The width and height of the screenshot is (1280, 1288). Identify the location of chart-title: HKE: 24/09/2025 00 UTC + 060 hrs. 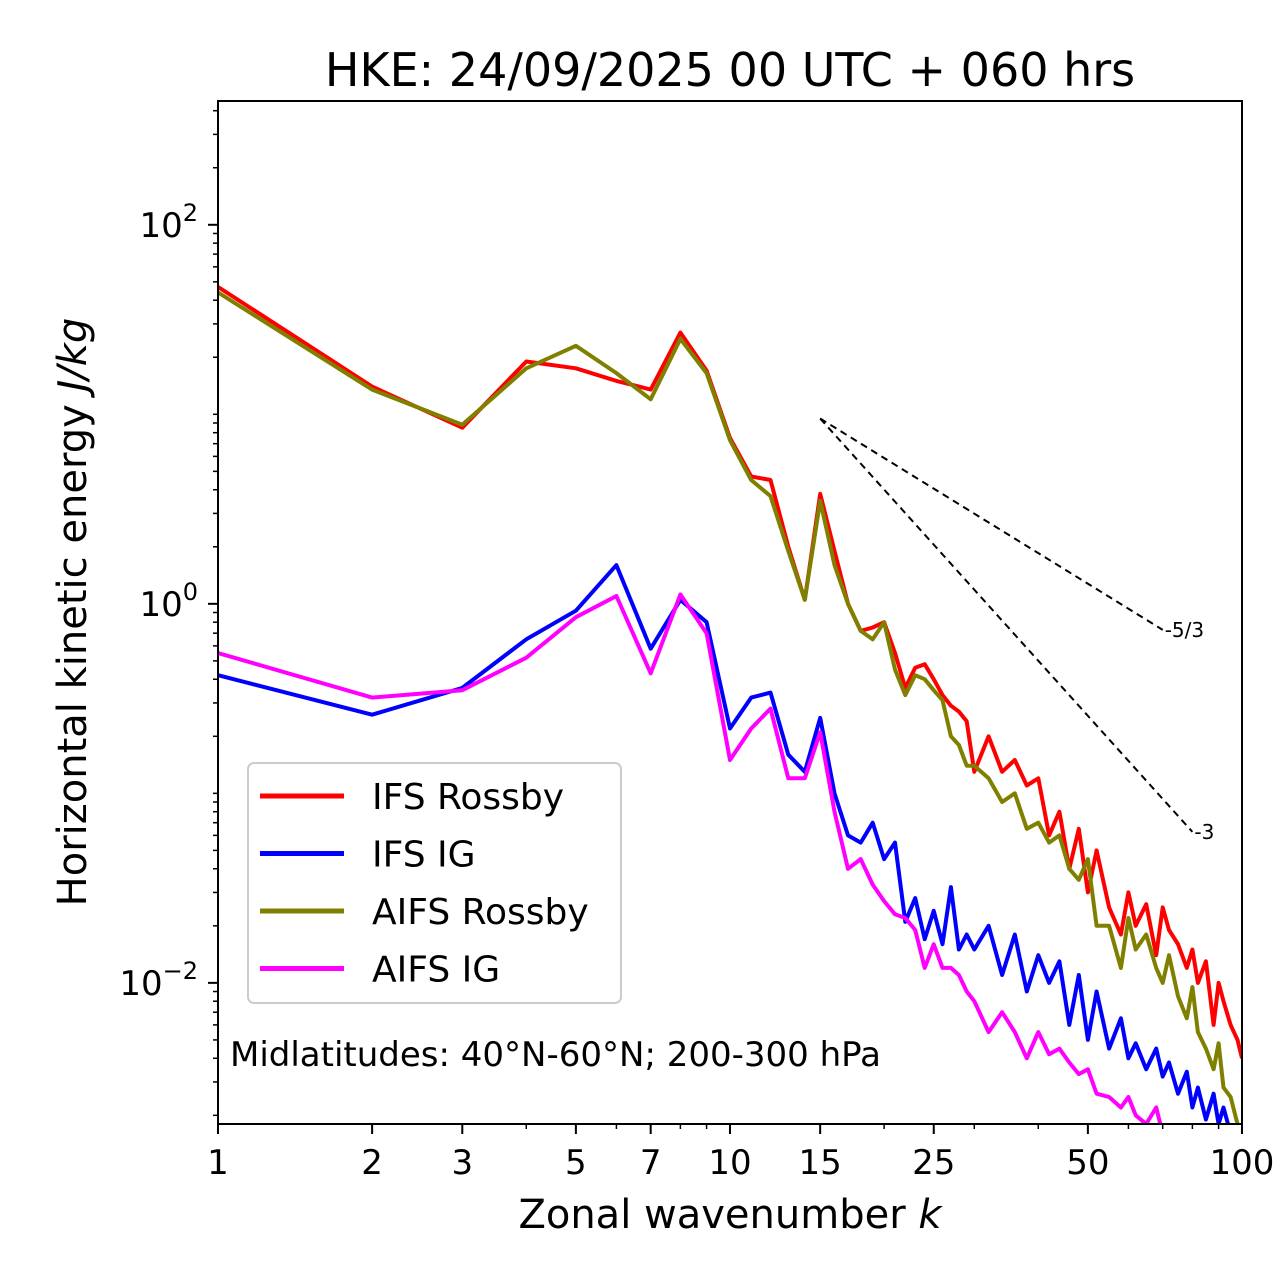
(730, 70).